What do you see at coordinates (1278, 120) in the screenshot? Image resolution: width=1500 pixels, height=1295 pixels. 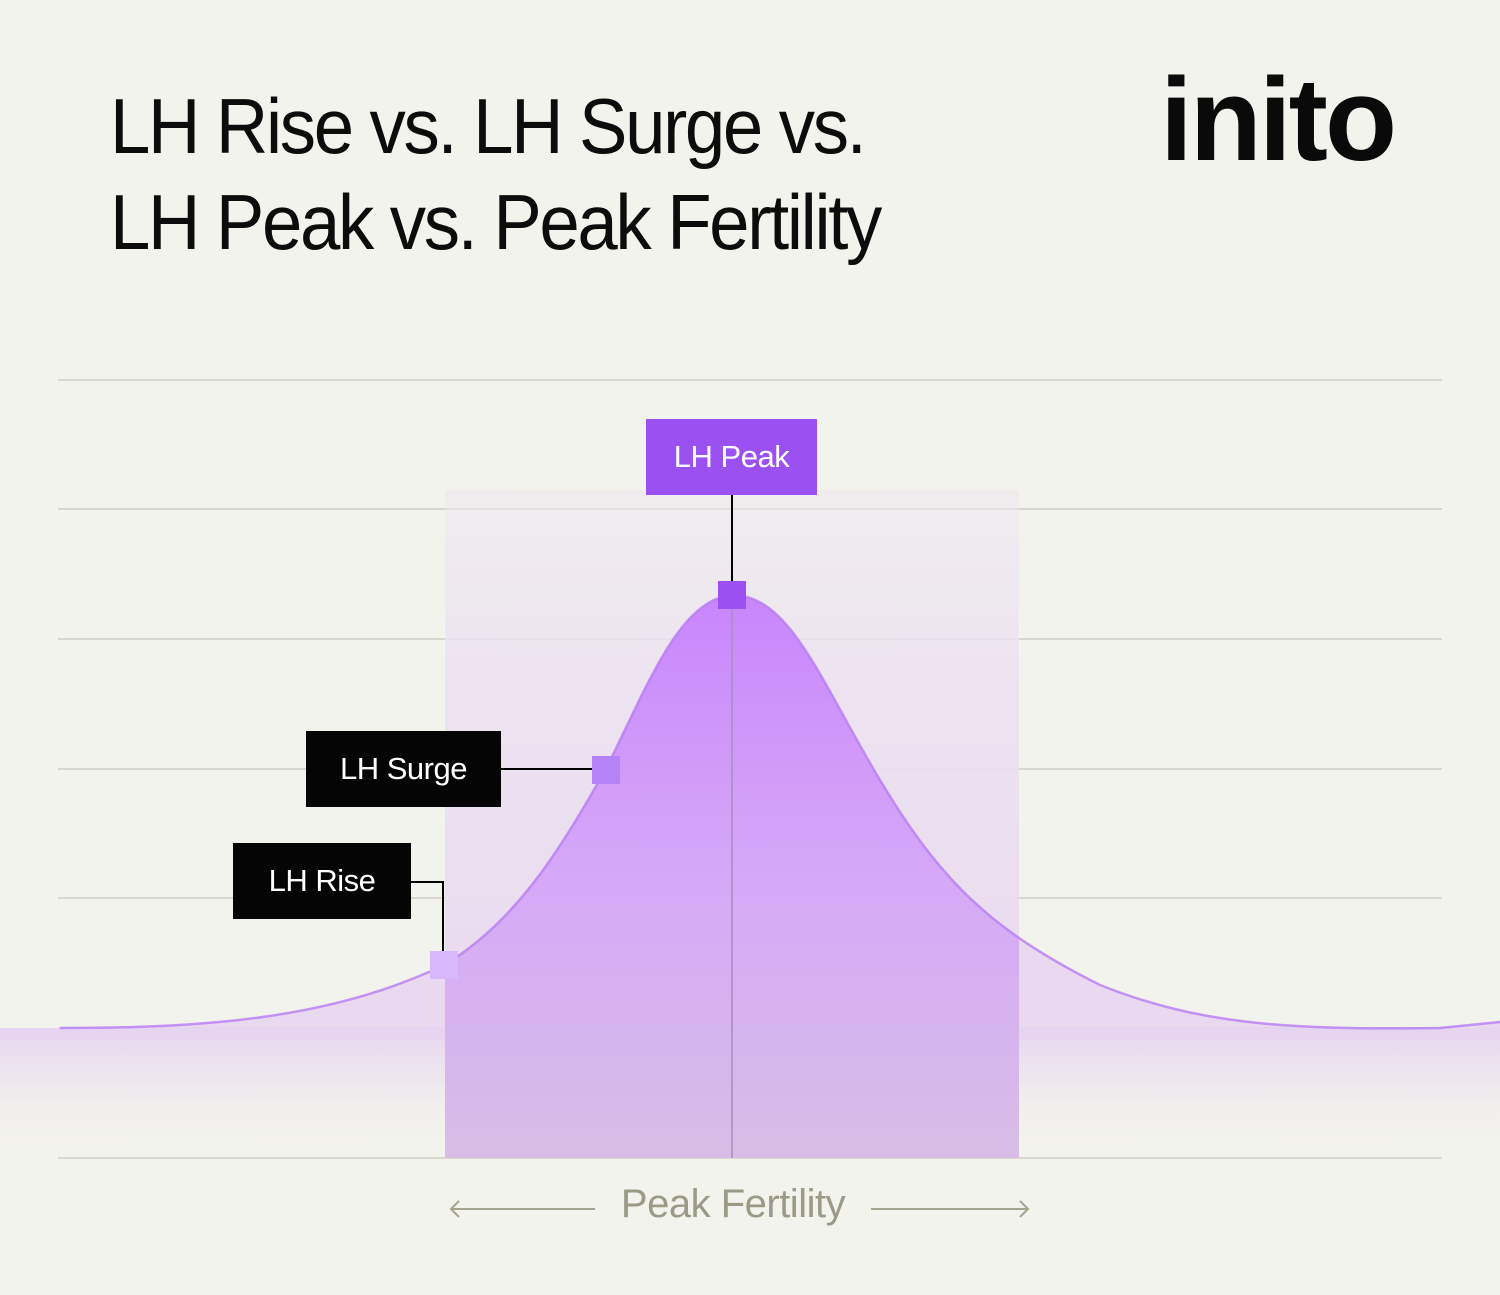 I see `inito-logo: inito` at bounding box center [1278, 120].